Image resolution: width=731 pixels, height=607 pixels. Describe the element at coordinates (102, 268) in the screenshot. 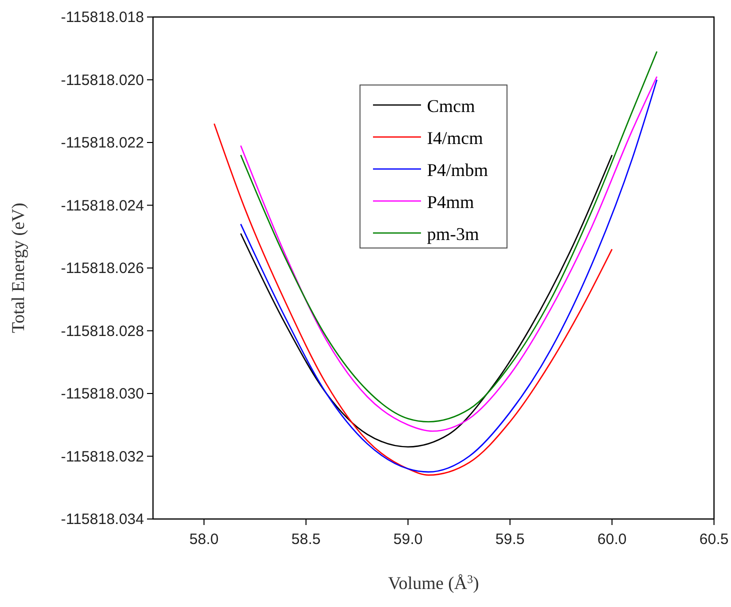

I see `y-tick-label: -115818.026` at that location.